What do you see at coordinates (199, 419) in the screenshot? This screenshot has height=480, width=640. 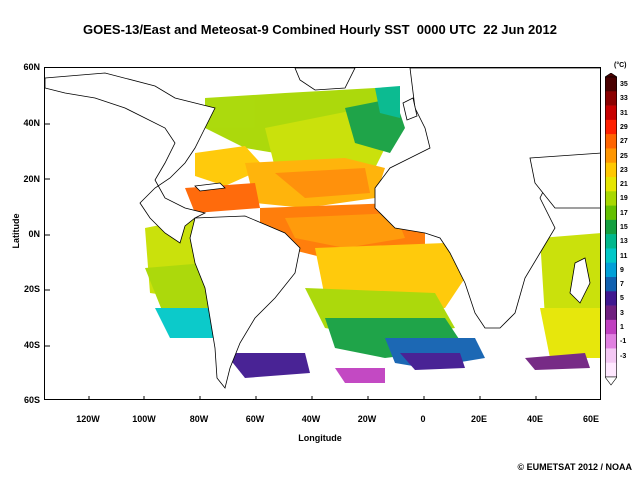 I see `lon-tick-80w: 80W` at bounding box center [199, 419].